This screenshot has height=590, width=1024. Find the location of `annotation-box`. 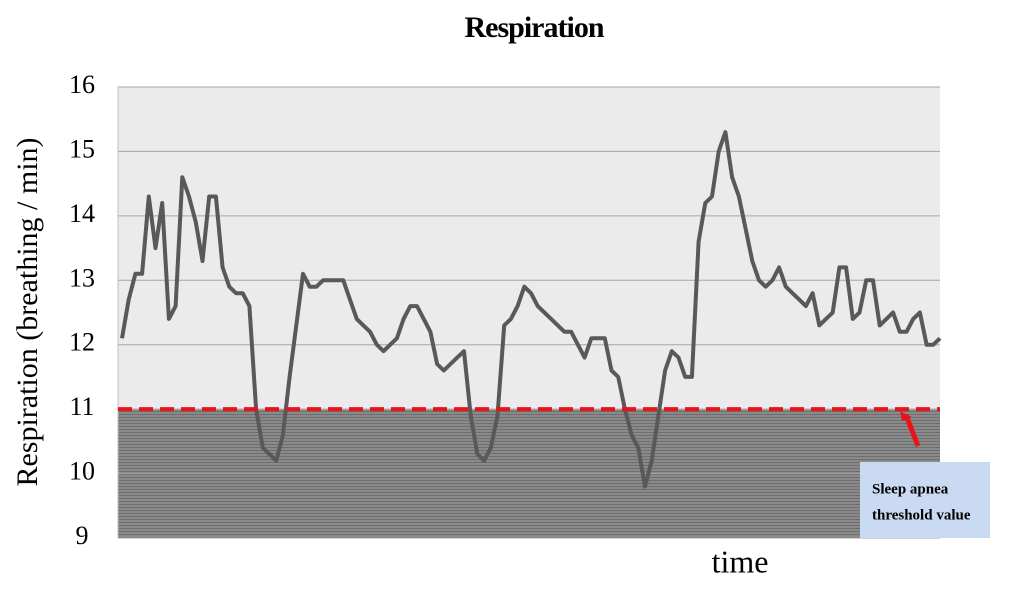

annotation-box is located at coordinates (925, 500).